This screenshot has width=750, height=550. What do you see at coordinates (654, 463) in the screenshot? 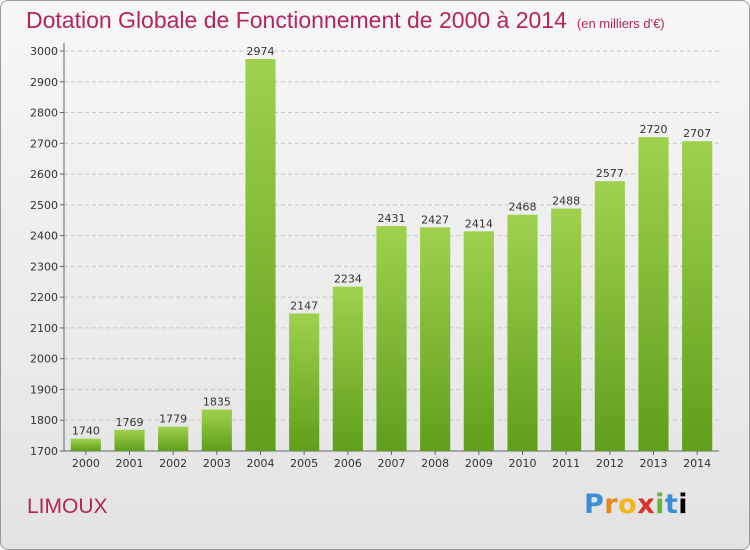
I see `x-tick-label-2013: 2013` at bounding box center [654, 463].